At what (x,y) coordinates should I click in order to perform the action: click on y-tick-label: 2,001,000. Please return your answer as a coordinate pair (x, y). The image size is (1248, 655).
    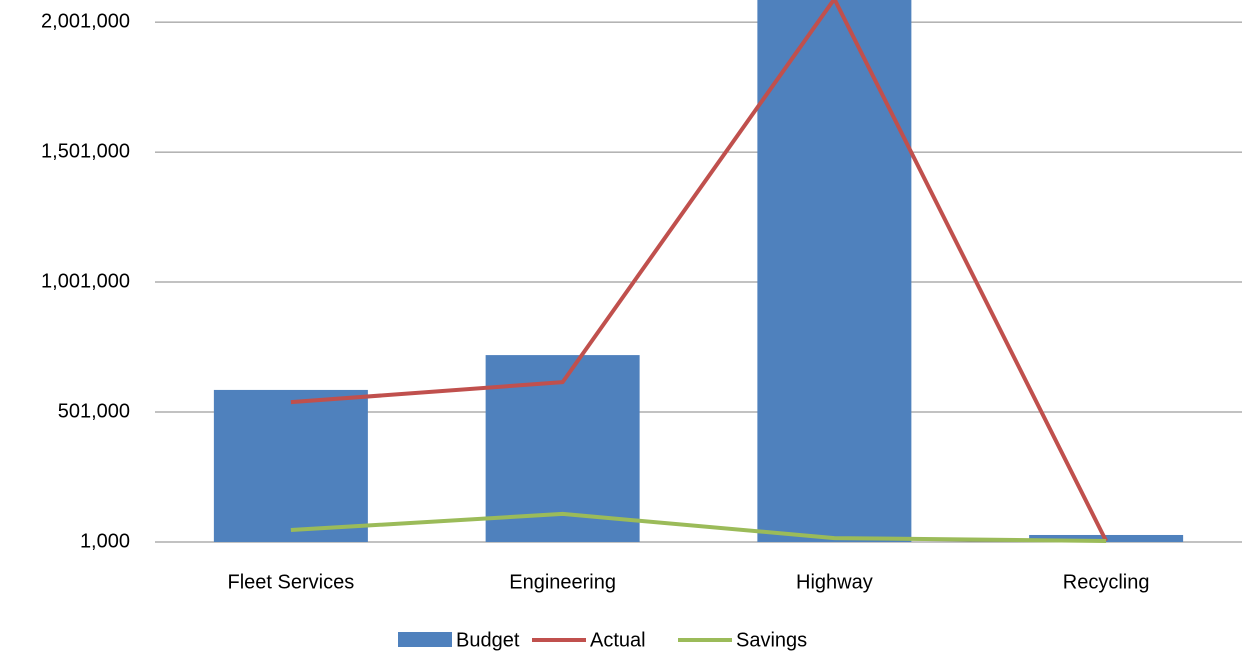
    Looking at the image, I should click on (85, 21).